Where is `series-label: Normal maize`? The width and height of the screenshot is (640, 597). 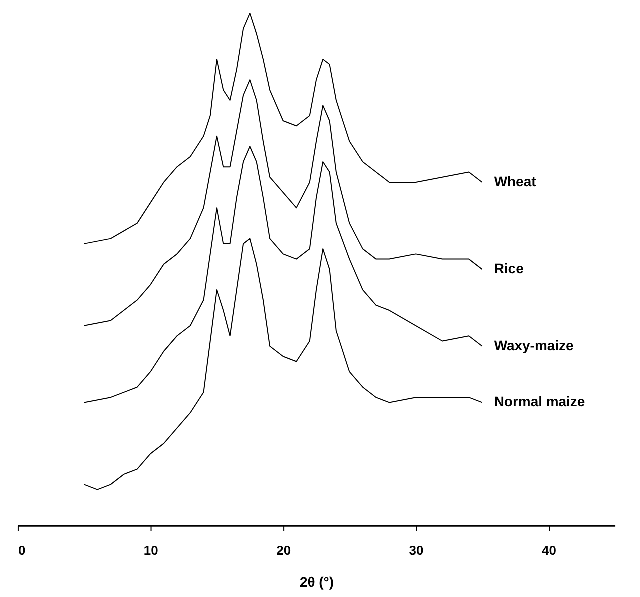 series-label: Normal maize is located at coordinates (540, 402).